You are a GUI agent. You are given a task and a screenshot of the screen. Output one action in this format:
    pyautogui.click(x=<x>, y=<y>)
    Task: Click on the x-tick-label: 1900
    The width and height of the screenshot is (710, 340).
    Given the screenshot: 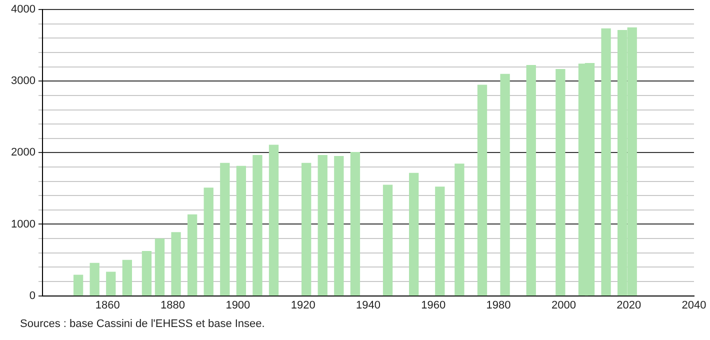 What is the action you would take?
    pyautogui.click(x=238, y=305)
    